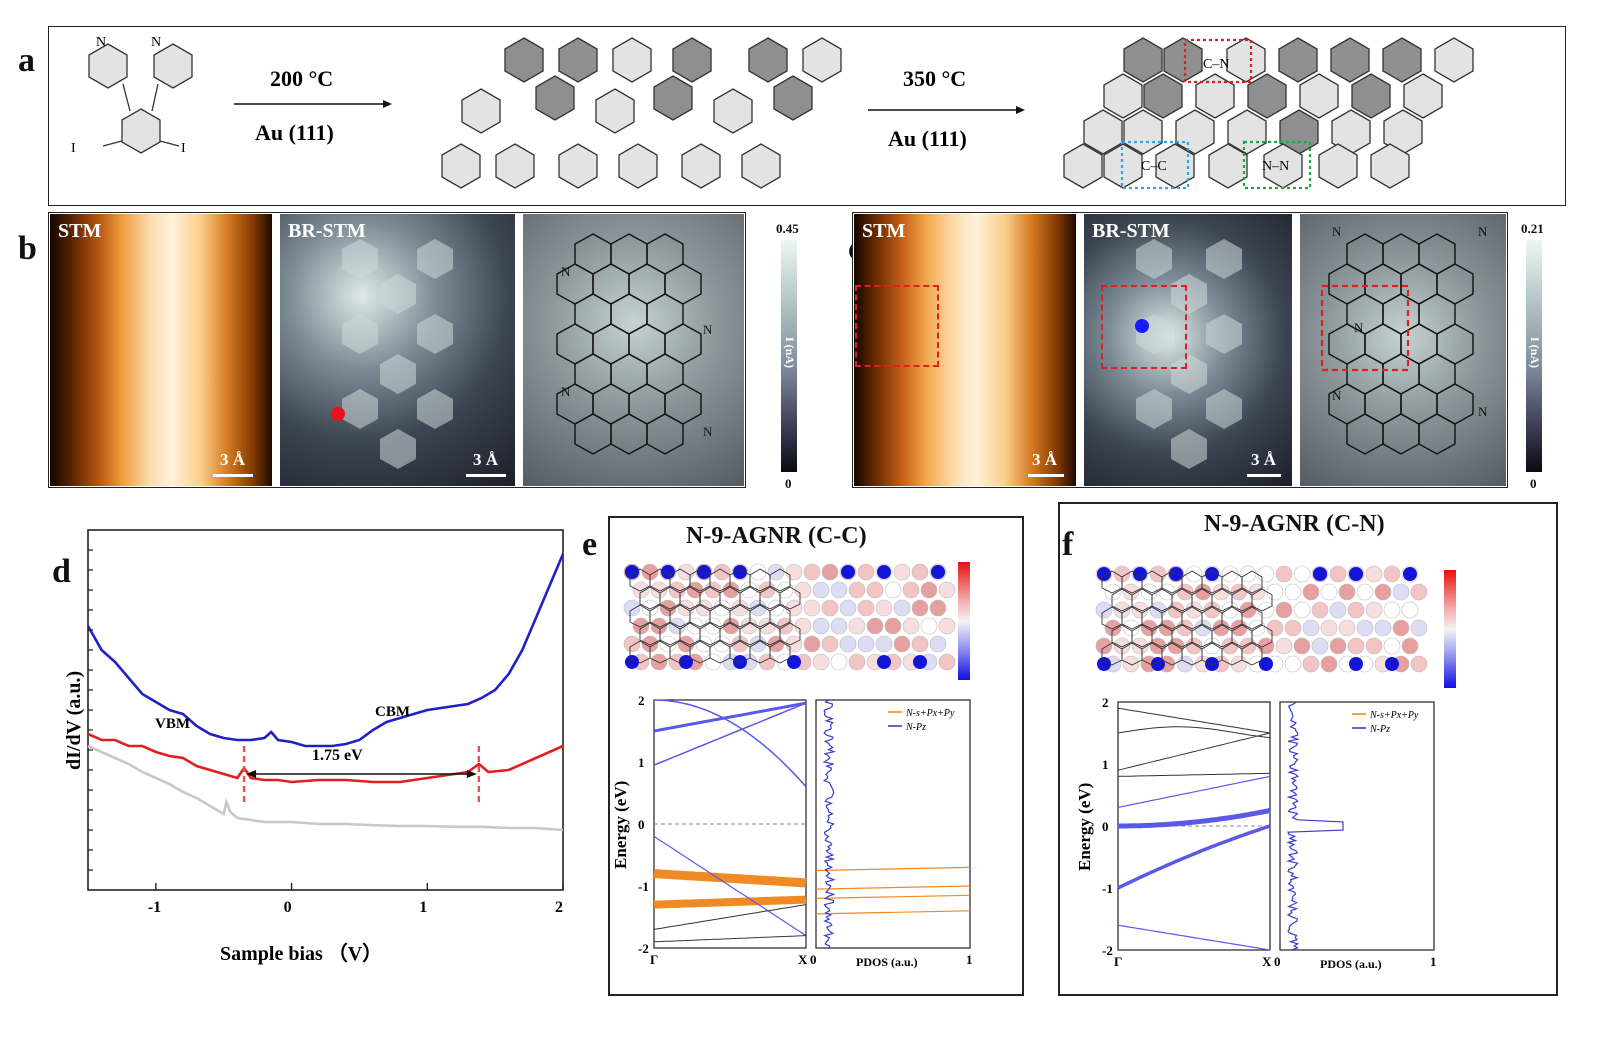 Image resolution: width=1618 pixels, height=1038 pixels. I want to click on panel_f-ytick-3: 1, so click(1105, 764).